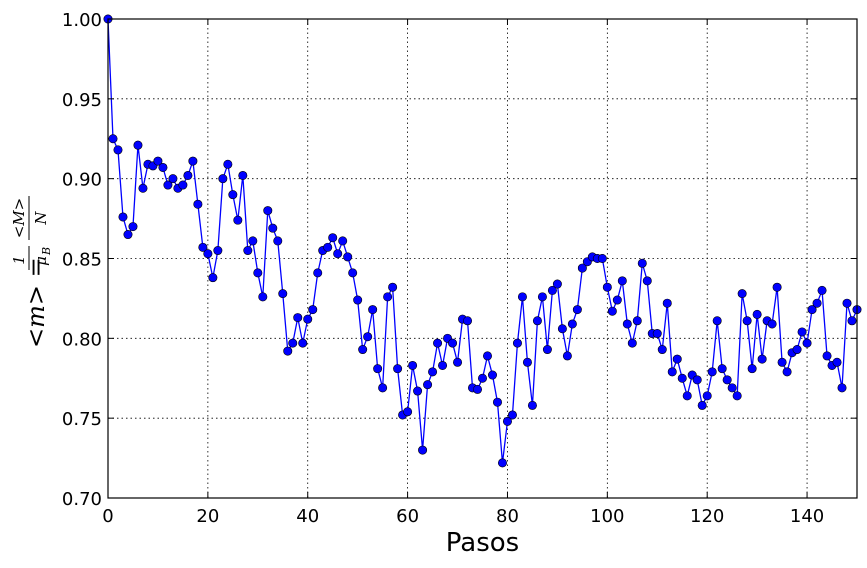  Describe the element at coordinates (82, 419) in the screenshot. I see `y-tick-label: 0.75` at that location.